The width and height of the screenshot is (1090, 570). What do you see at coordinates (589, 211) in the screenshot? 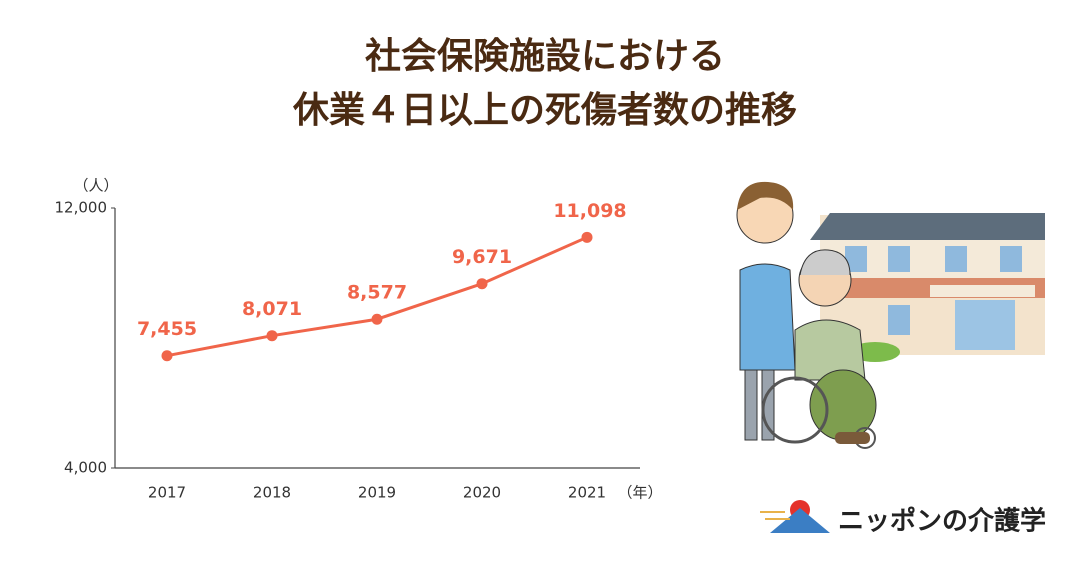
I see `value-label: 11,098` at bounding box center [589, 211].